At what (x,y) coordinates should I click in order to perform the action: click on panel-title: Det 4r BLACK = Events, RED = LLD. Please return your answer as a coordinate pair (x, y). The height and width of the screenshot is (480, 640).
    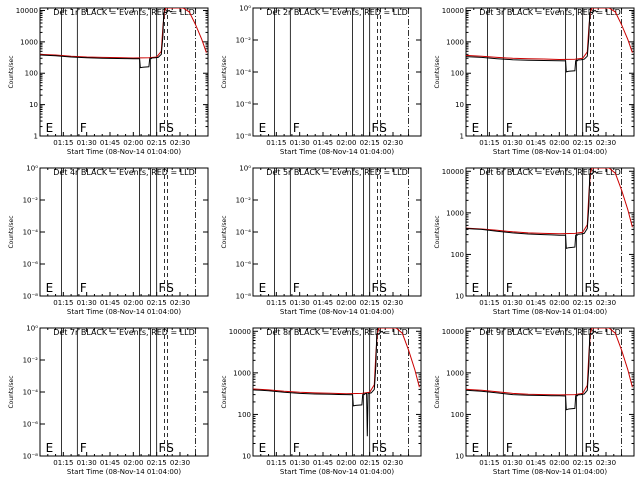
    Looking at the image, I should click on (124, 172).